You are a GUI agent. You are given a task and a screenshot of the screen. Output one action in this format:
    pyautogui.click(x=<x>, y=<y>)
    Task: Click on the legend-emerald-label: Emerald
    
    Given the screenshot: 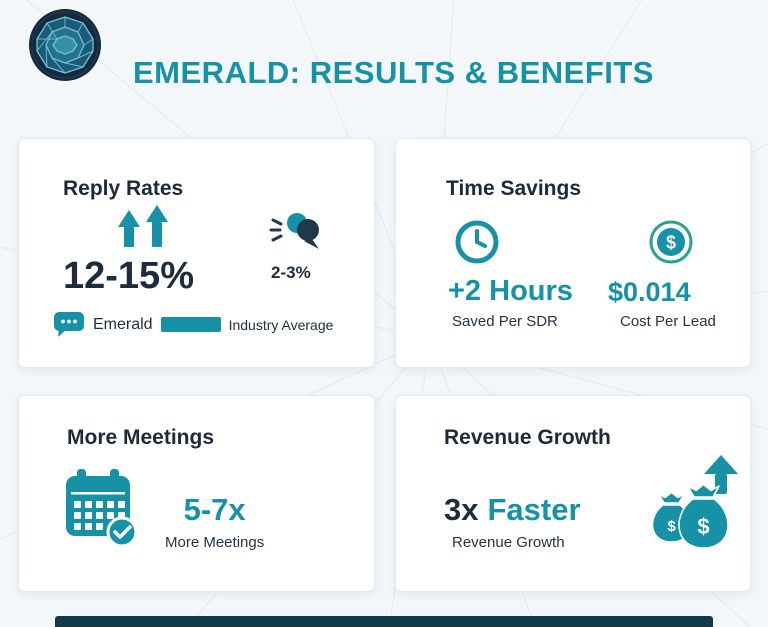 What is the action you would take?
    pyautogui.click(x=123, y=324)
    